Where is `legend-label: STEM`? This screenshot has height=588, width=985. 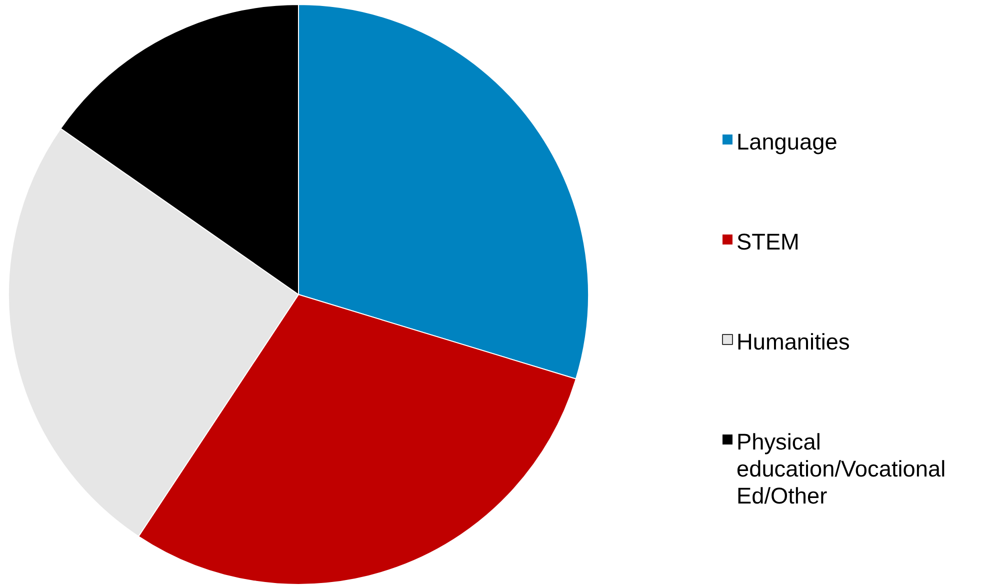 legend-label: STEM is located at coordinates (768, 241).